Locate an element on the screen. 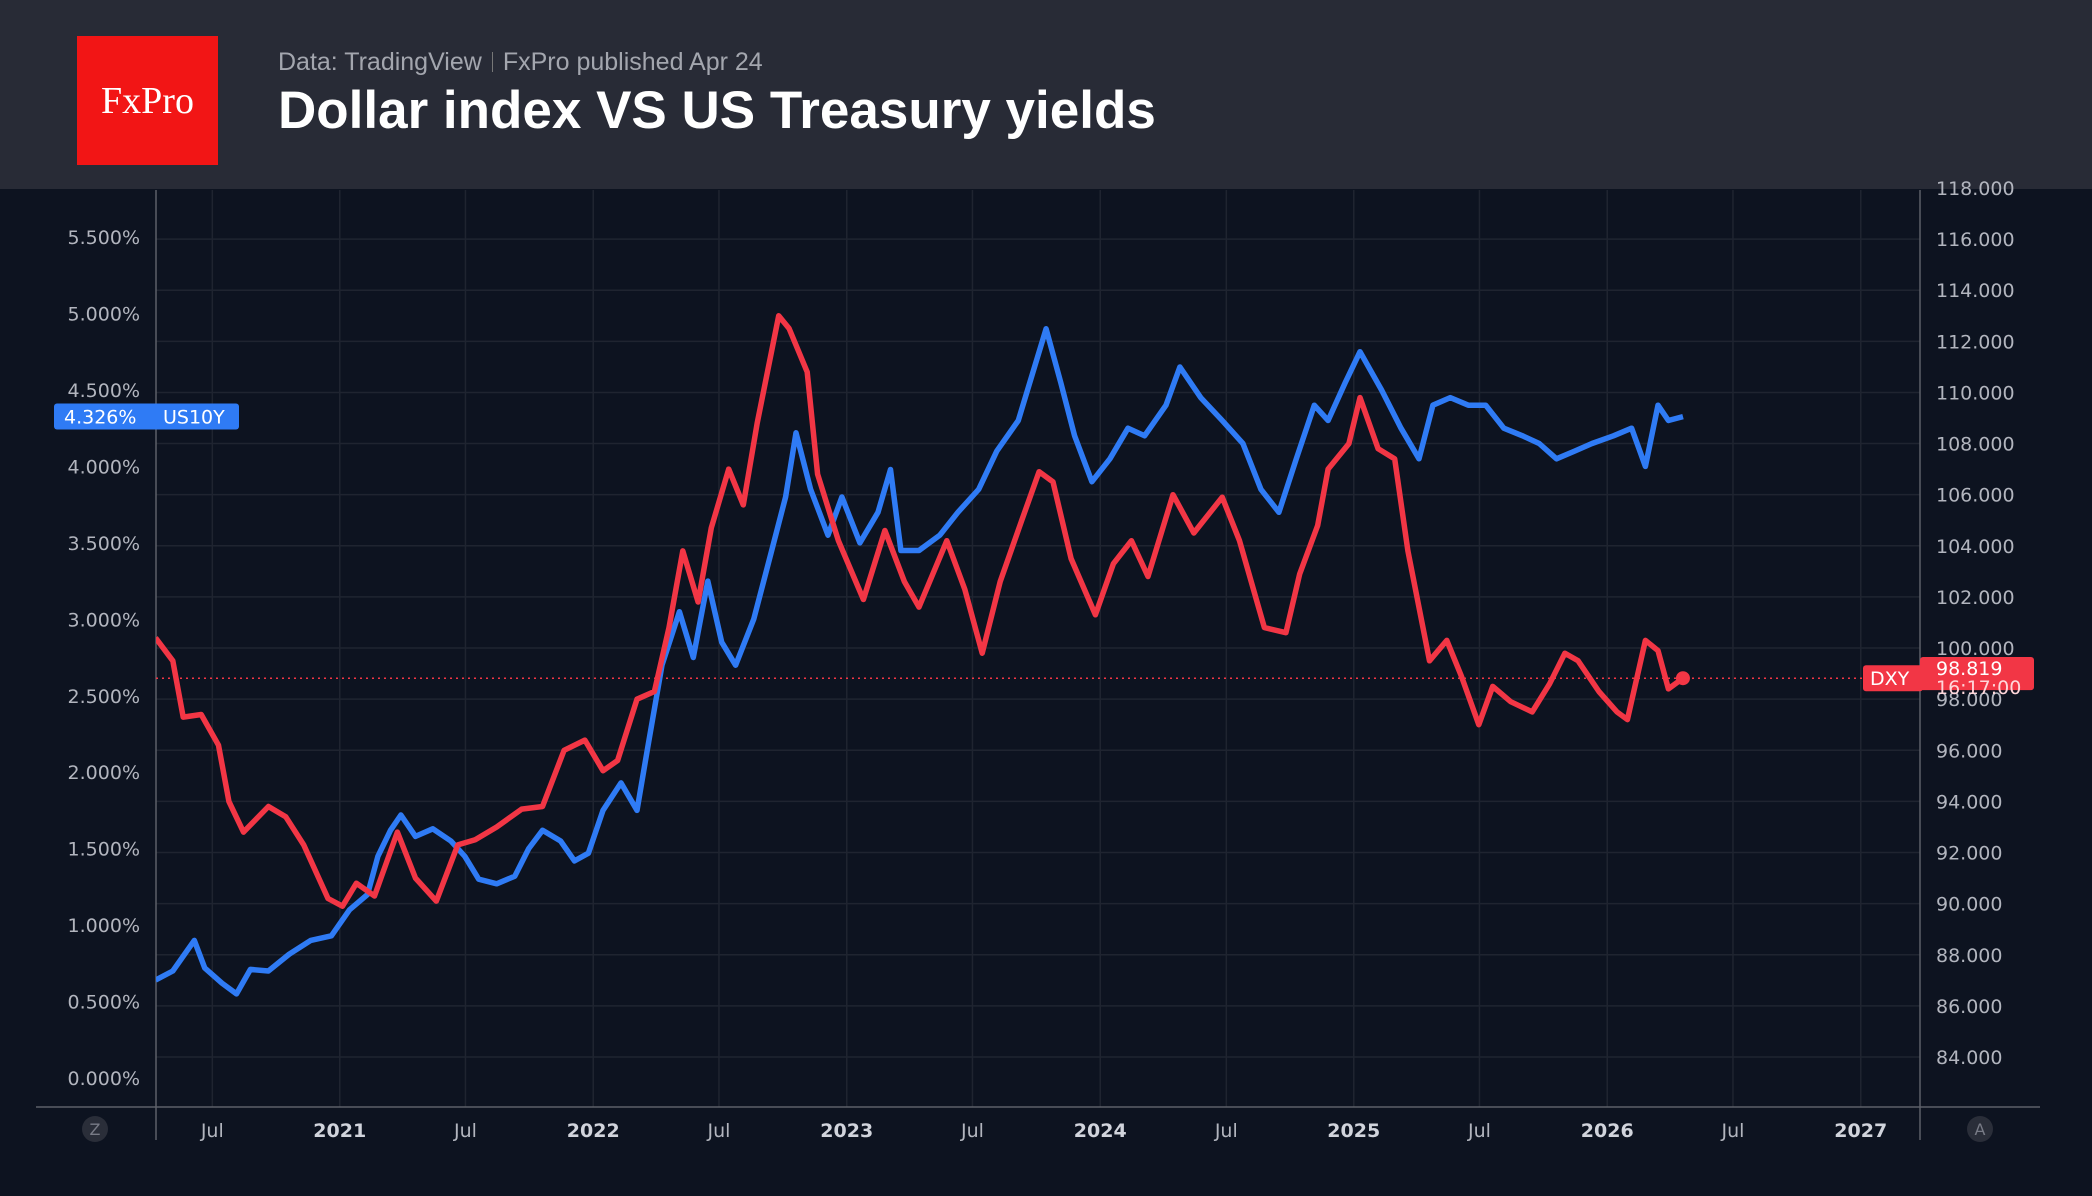  publisher: FxPro published Apr 24 is located at coordinates (632, 62).